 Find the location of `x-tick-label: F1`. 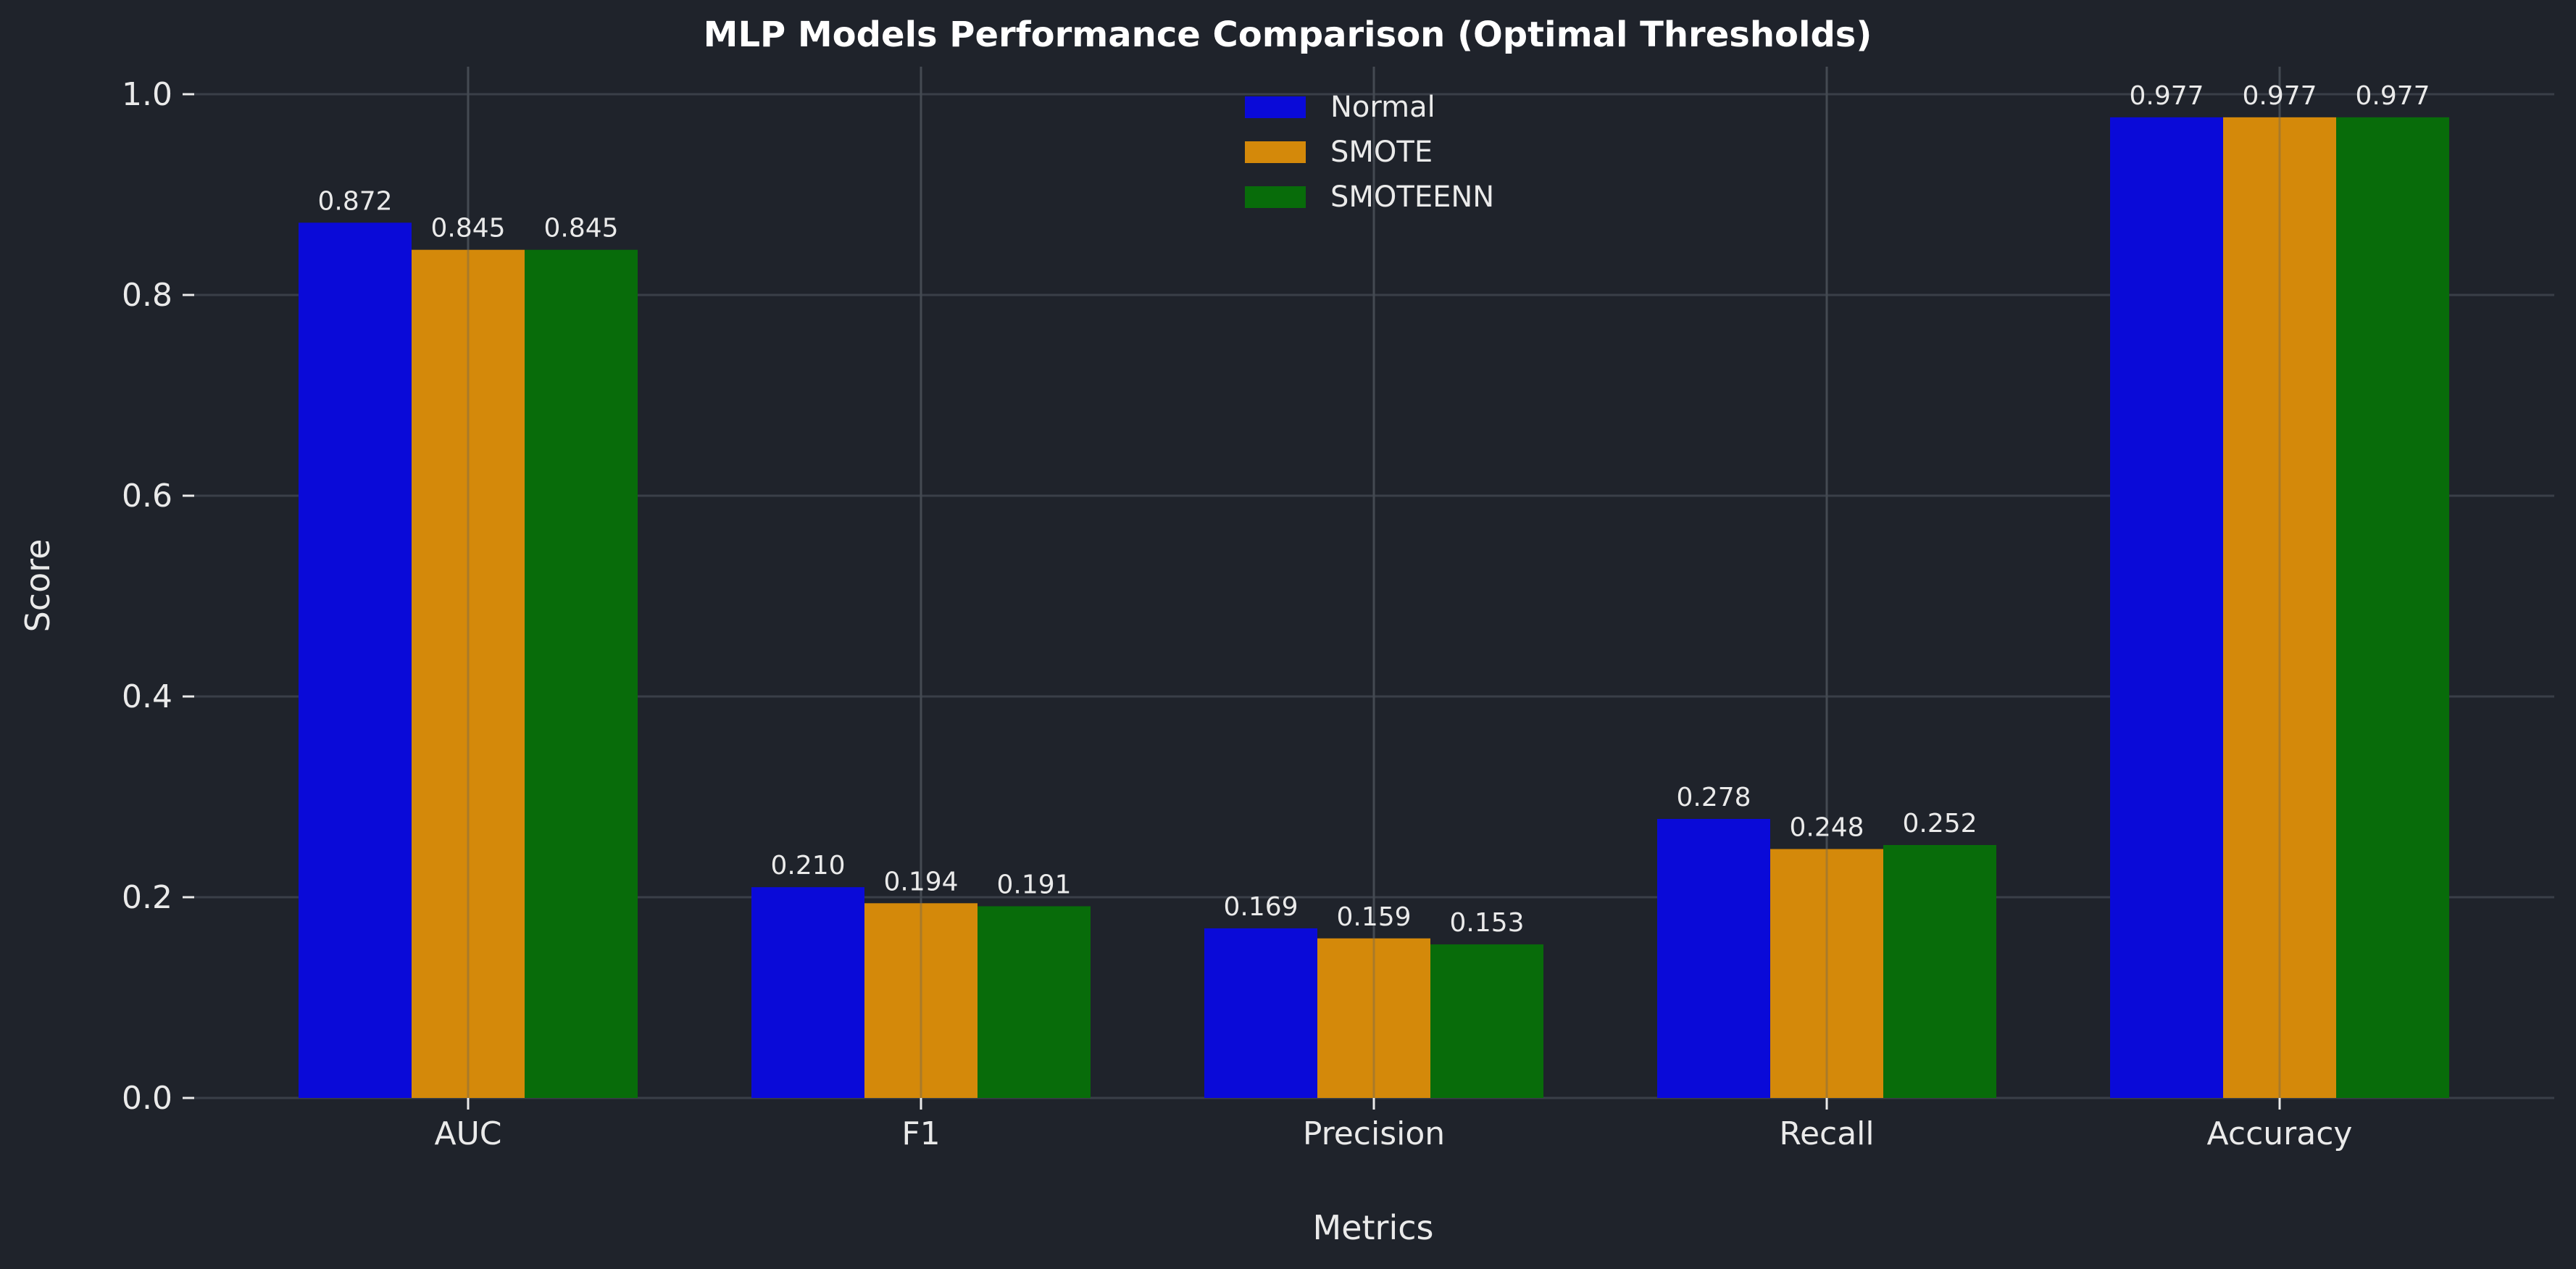

x-tick-label: F1 is located at coordinates (920, 1133).